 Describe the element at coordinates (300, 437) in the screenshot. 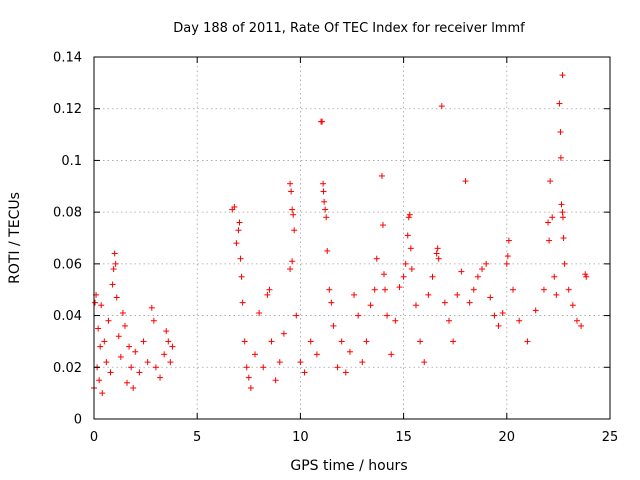

I see `x-tick-label: 10` at that location.